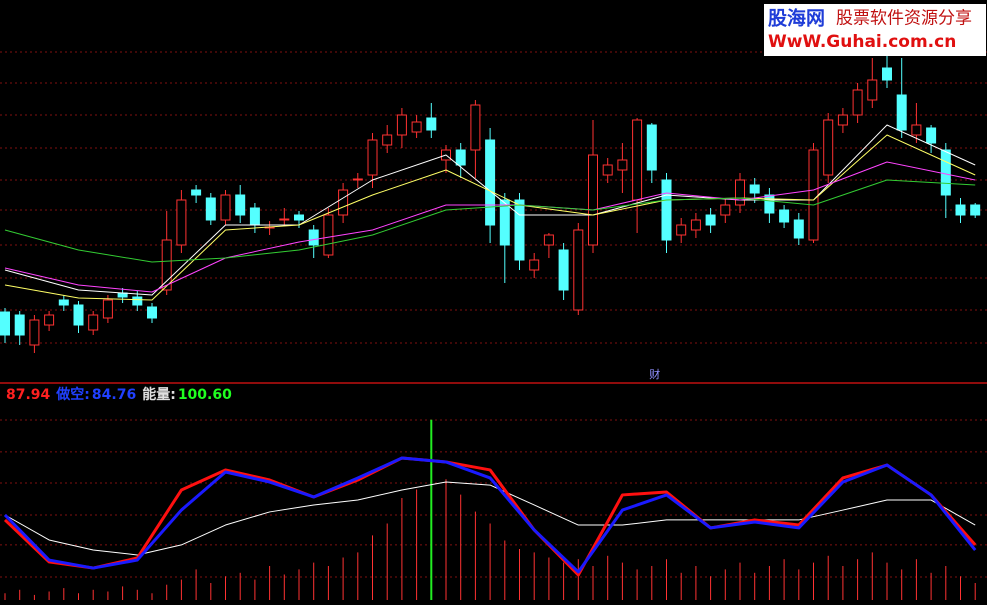 The height and width of the screenshot is (605, 987). What do you see at coordinates (796, 18) in the screenshot?
I see `watermark-brand: 股海网` at bounding box center [796, 18].